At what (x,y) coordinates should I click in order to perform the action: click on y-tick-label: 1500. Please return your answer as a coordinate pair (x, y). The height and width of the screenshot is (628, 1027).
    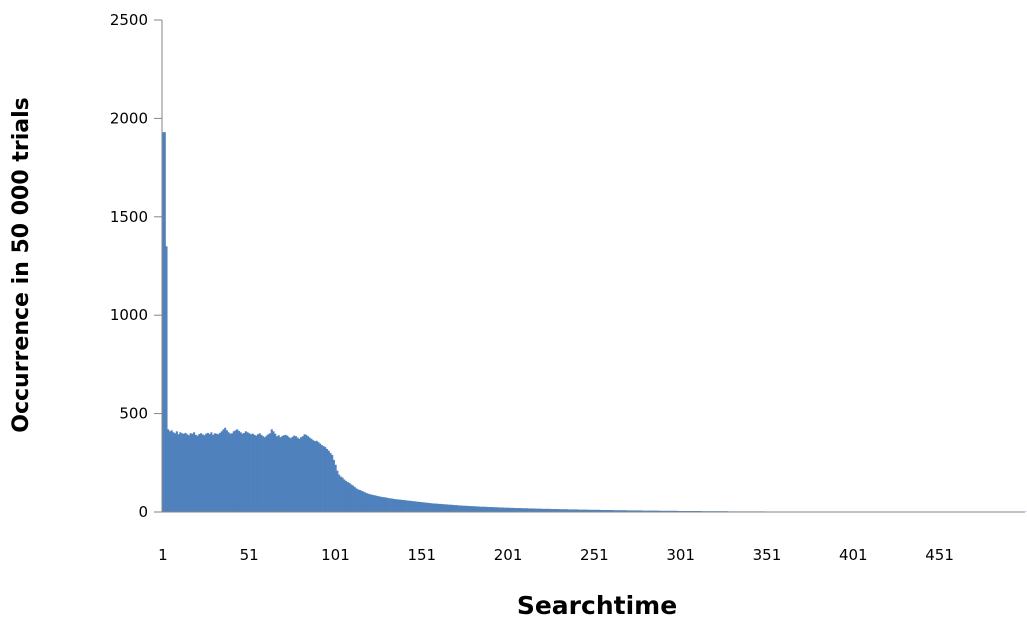
    Looking at the image, I should click on (129, 217).